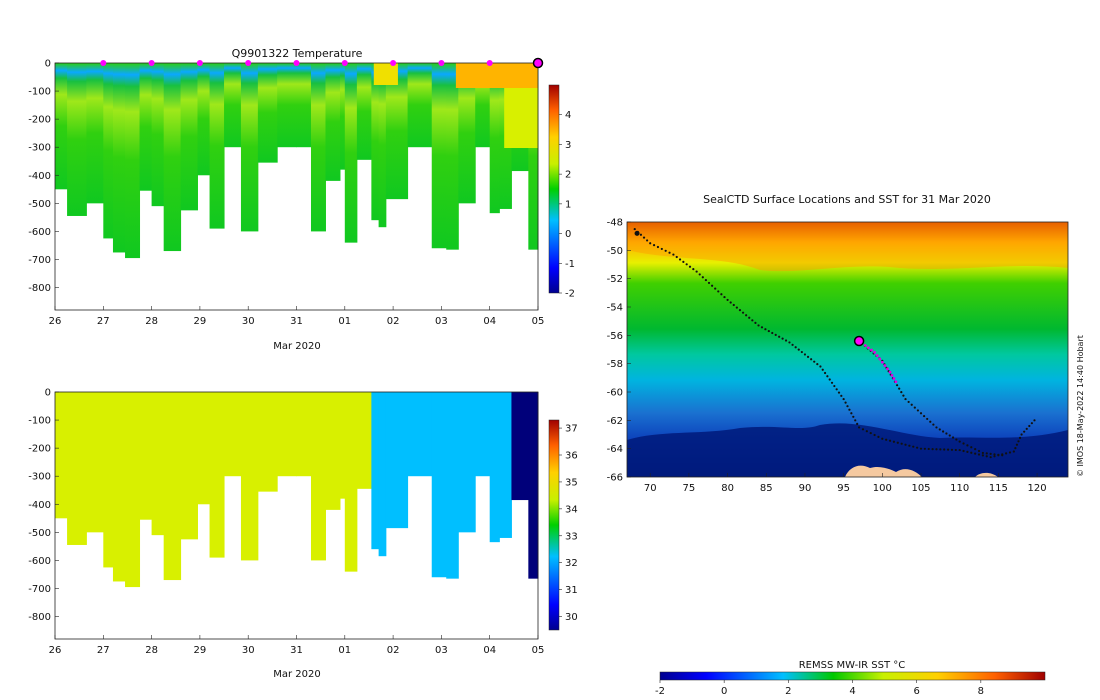  I want to click on temperature-x-ticks: 26 27 28 29 30 31 01 02 03 04 05, so click(296, 316).